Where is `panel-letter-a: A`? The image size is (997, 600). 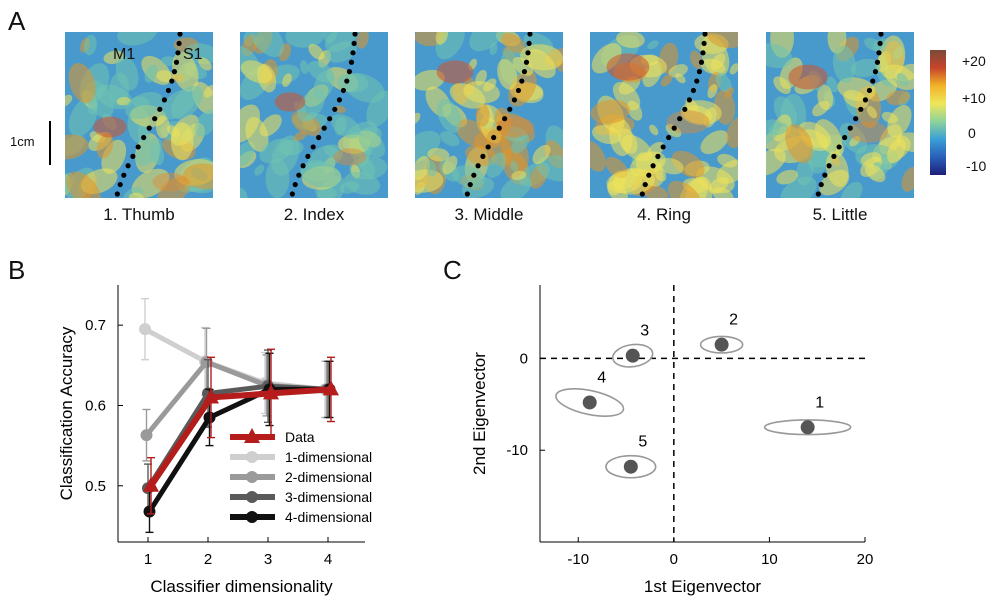 panel-letter-a: A is located at coordinates (17, 21).